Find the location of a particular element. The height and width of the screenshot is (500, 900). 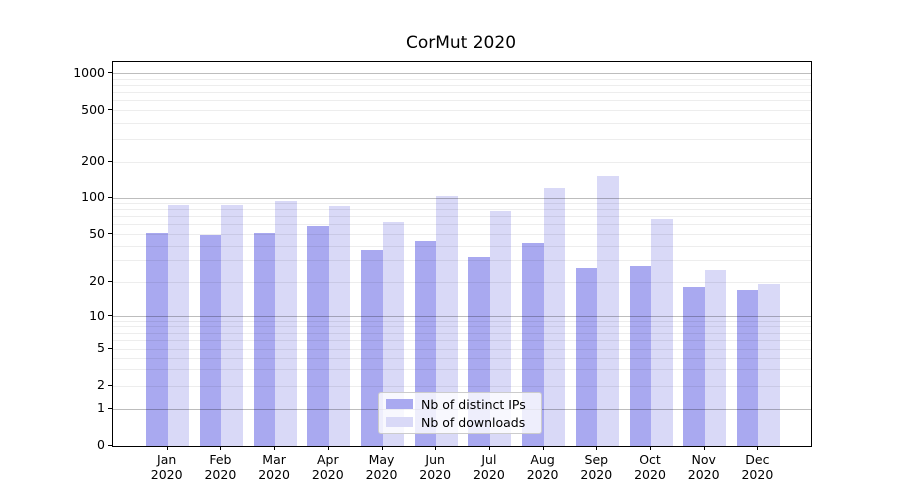

ytick-label-2: 2 is located at coordinates (101, 384).